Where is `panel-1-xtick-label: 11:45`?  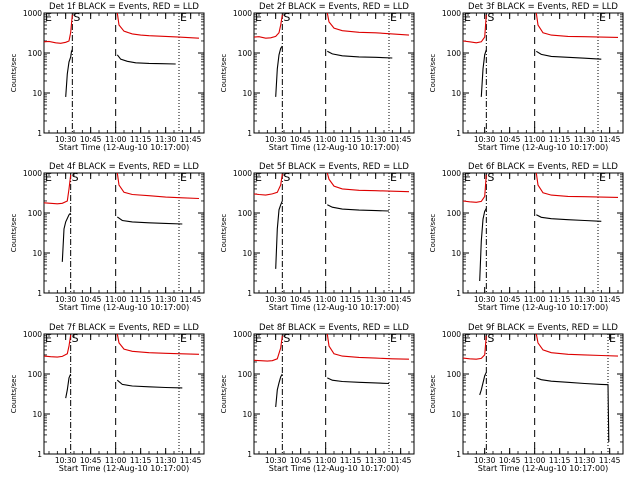 panel-1-xtick-label: 11:45 is located at coordinates (191, 139).